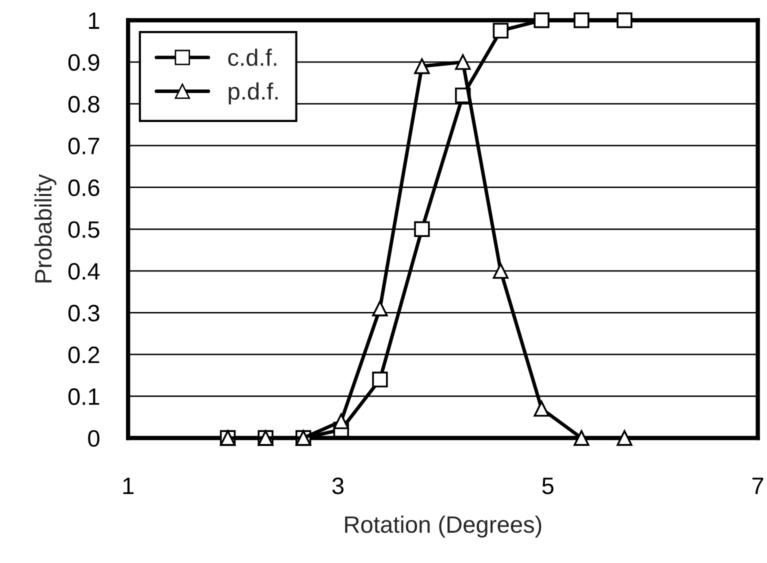 This screenshot has width=767, height=563. Describe the element at coordinates (84, 146) in the screenshot. I see `y-tick-label: 0.7` at that location.